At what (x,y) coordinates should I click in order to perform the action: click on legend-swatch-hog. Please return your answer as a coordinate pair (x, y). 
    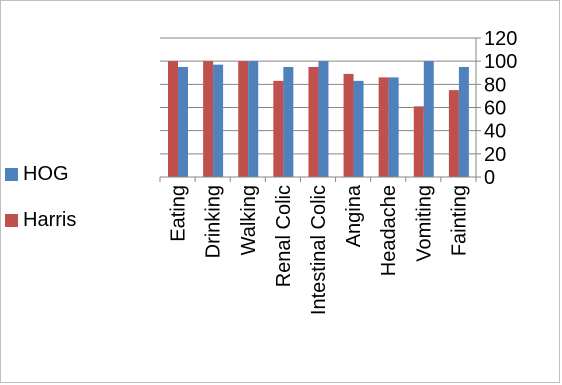
    Looking at the image, I should click on (11, 174).